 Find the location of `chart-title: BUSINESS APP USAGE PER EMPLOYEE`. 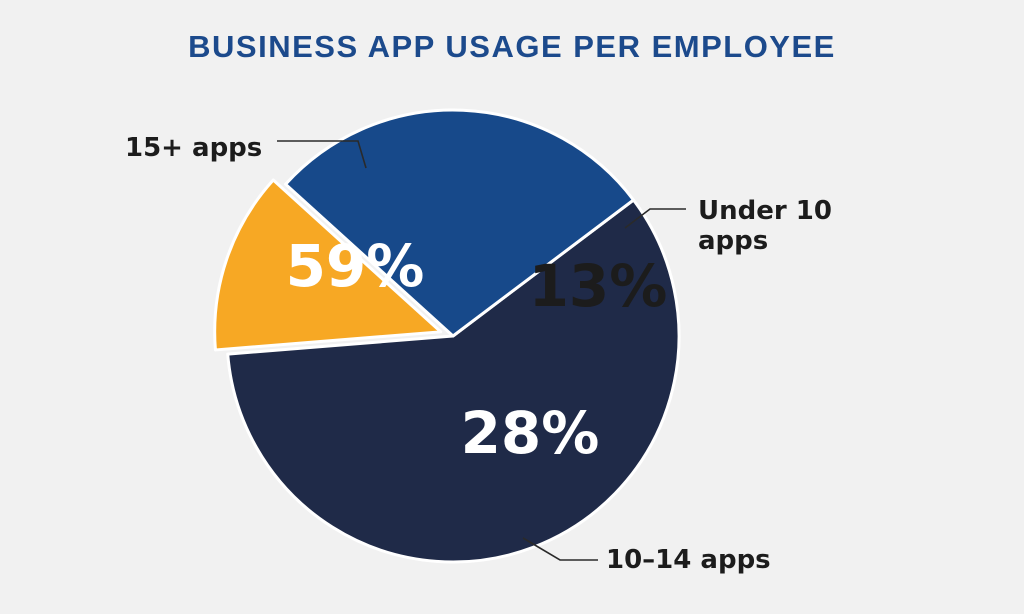

chart-title: BUSINESS APP USAGE PER EMPLOYEE is located at coordinates (512, 46).